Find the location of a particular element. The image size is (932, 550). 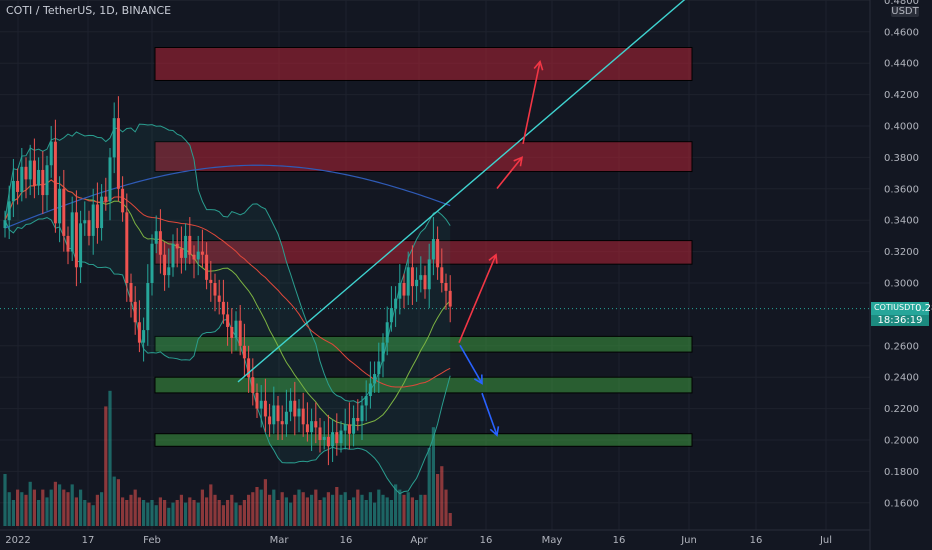

time-axis is located at coordinates (435, 540).